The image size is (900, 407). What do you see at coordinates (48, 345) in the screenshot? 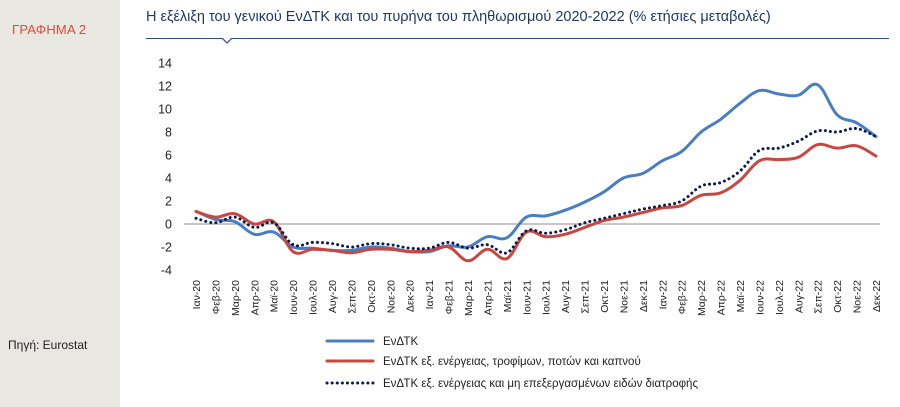
I see `source-label: Πηγή: Eurostat` at bounding box center [48, 345].